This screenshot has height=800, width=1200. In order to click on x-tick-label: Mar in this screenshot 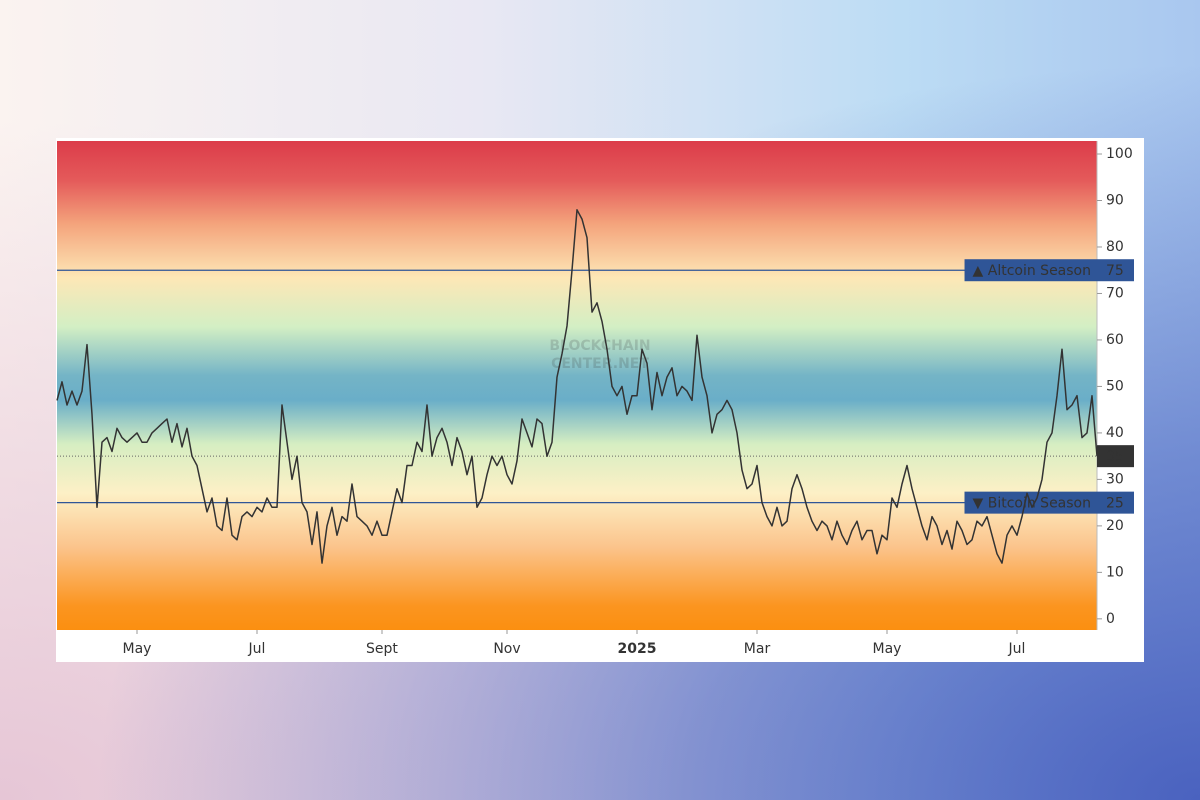, I will do `click(757, 649)`.